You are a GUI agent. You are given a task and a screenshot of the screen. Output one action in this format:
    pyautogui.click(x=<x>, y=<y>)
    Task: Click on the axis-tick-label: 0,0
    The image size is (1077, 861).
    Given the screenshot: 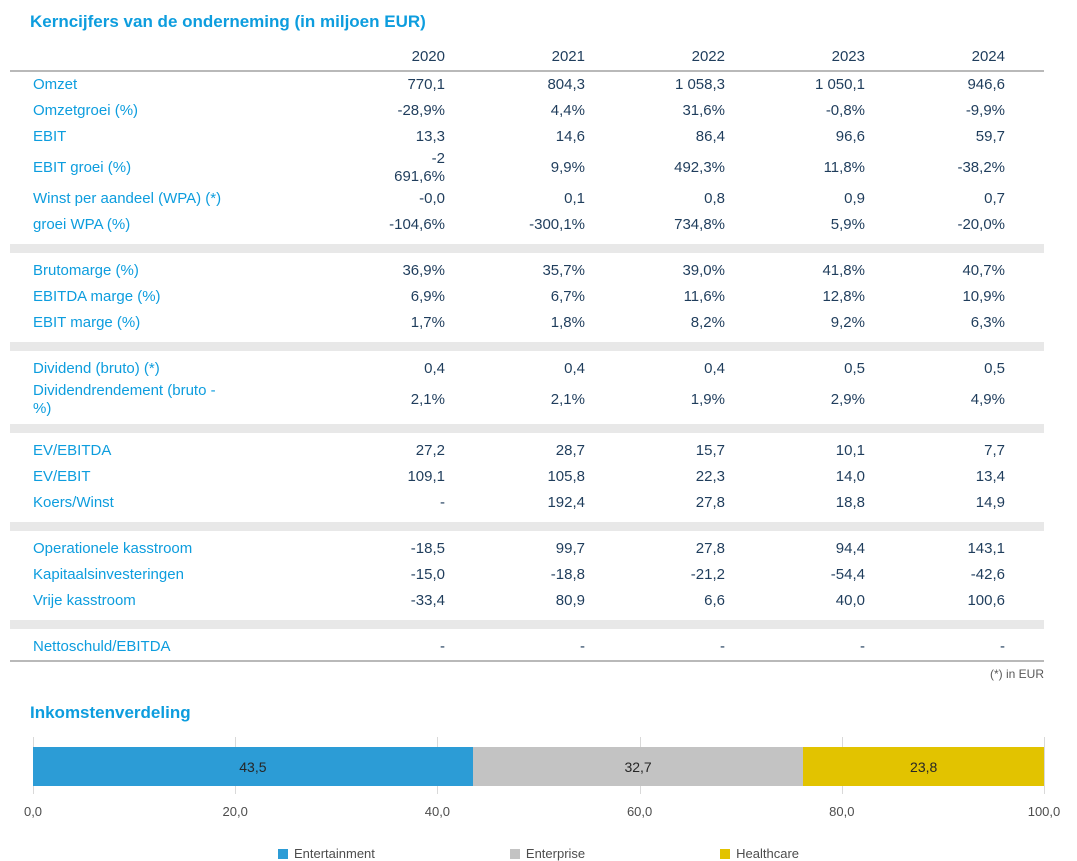 What is the action you would take?
    pyautogui.click(x=33, y=811)
    